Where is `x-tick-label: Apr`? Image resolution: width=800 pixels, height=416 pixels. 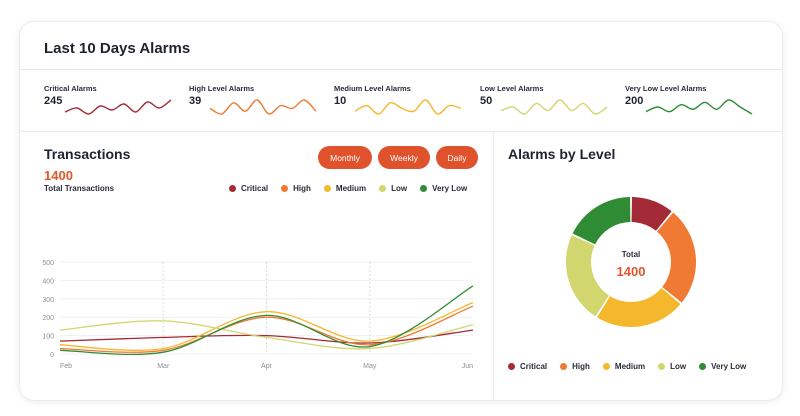
x-tick-label: Apr is located at coordinates (267, 366).